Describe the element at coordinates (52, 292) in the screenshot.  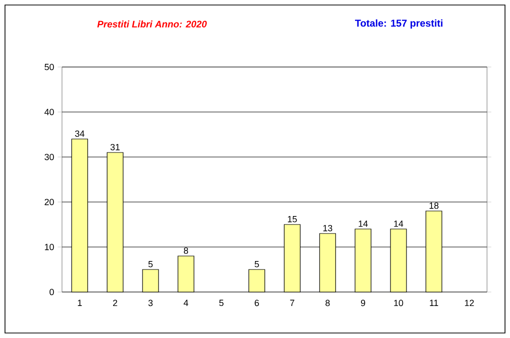
I see `y-tick-label: 0` at that location.